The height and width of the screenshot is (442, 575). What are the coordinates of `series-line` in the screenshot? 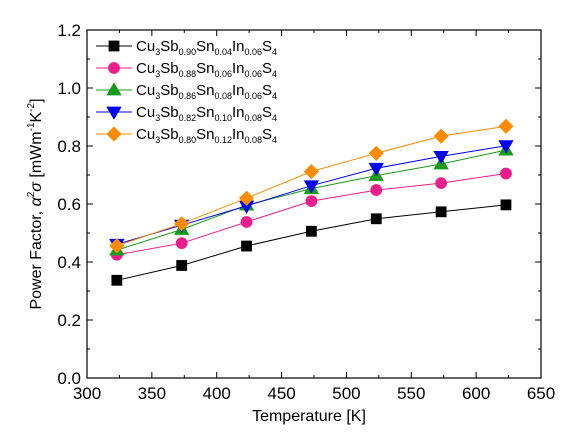 It's located at (311, 242).